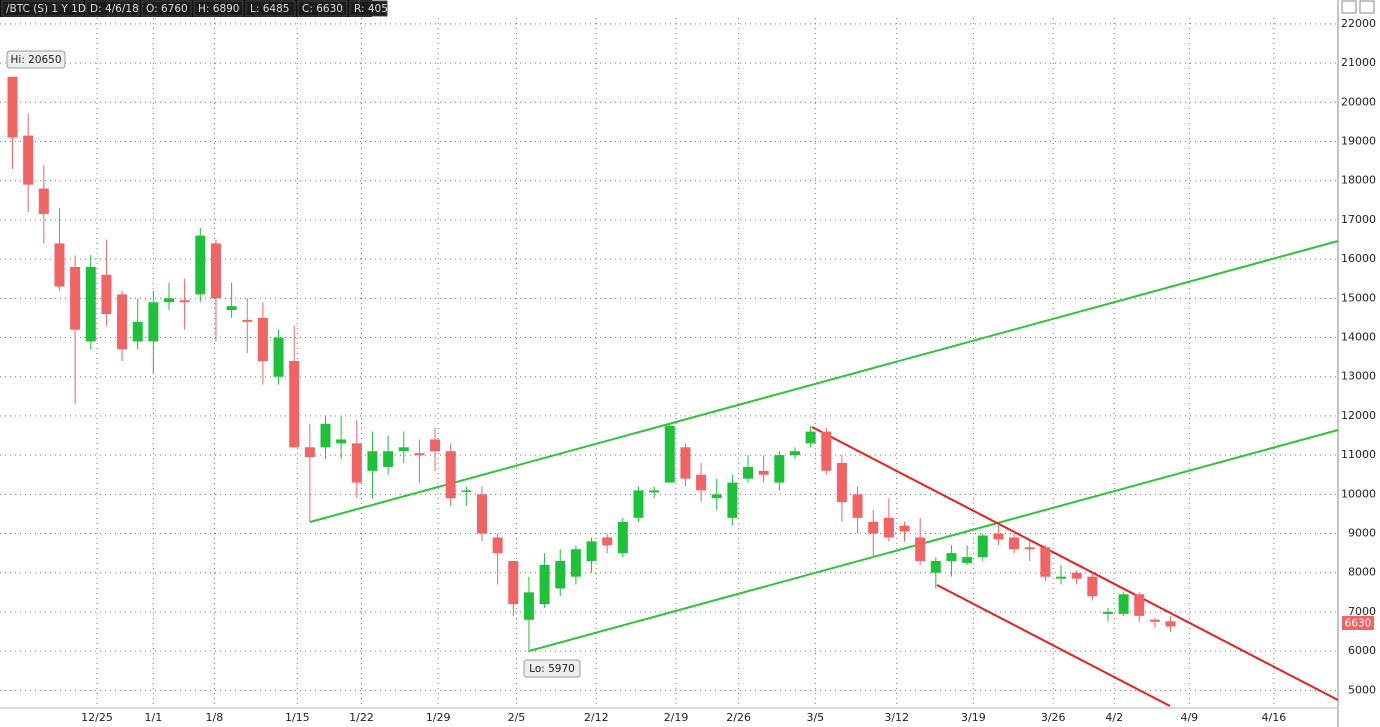 This screenshot has width=1380, height=727. What do you see at coordinates (815, 717) in the screenshot?
I see `x-tick-label: 3/5` at bounding box center [815, 717].